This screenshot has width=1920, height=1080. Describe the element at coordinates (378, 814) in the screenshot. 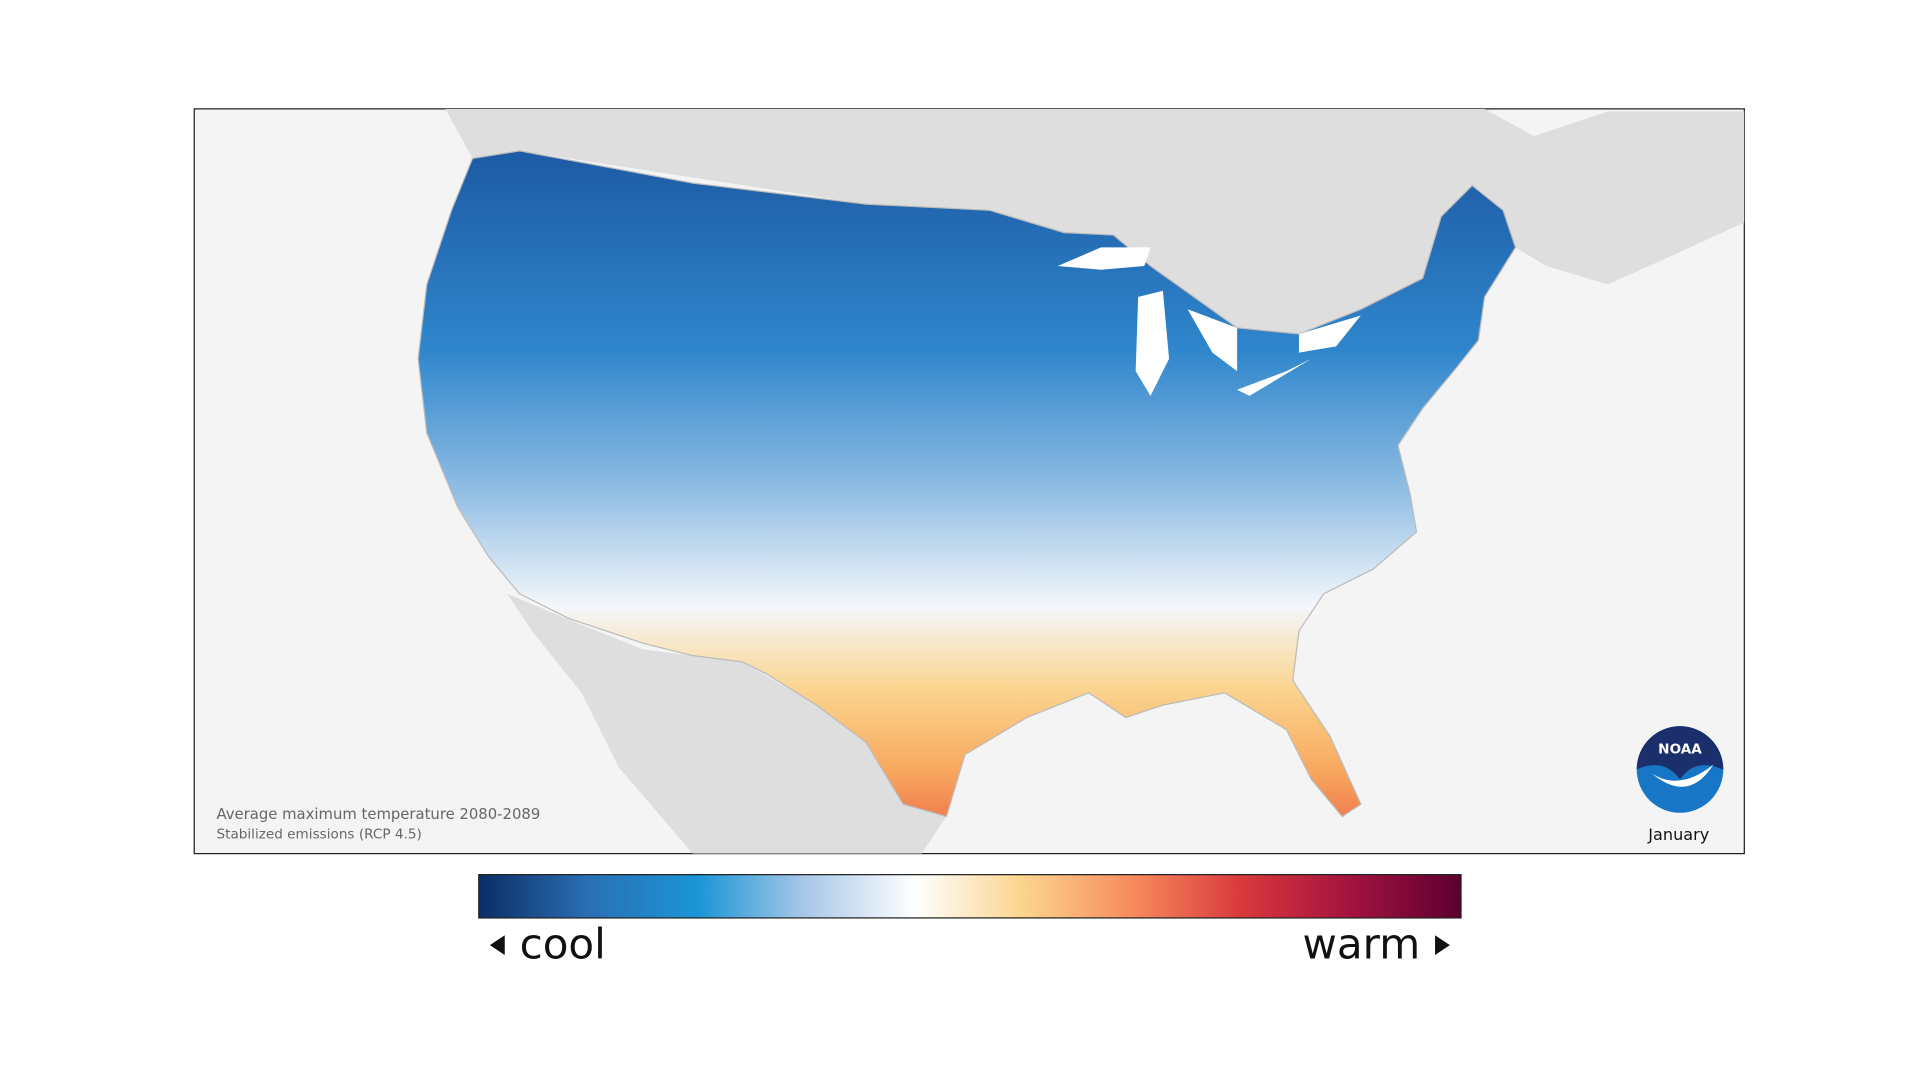

I see `caption-line: Average maximum temperature 2080-2089` at that location.